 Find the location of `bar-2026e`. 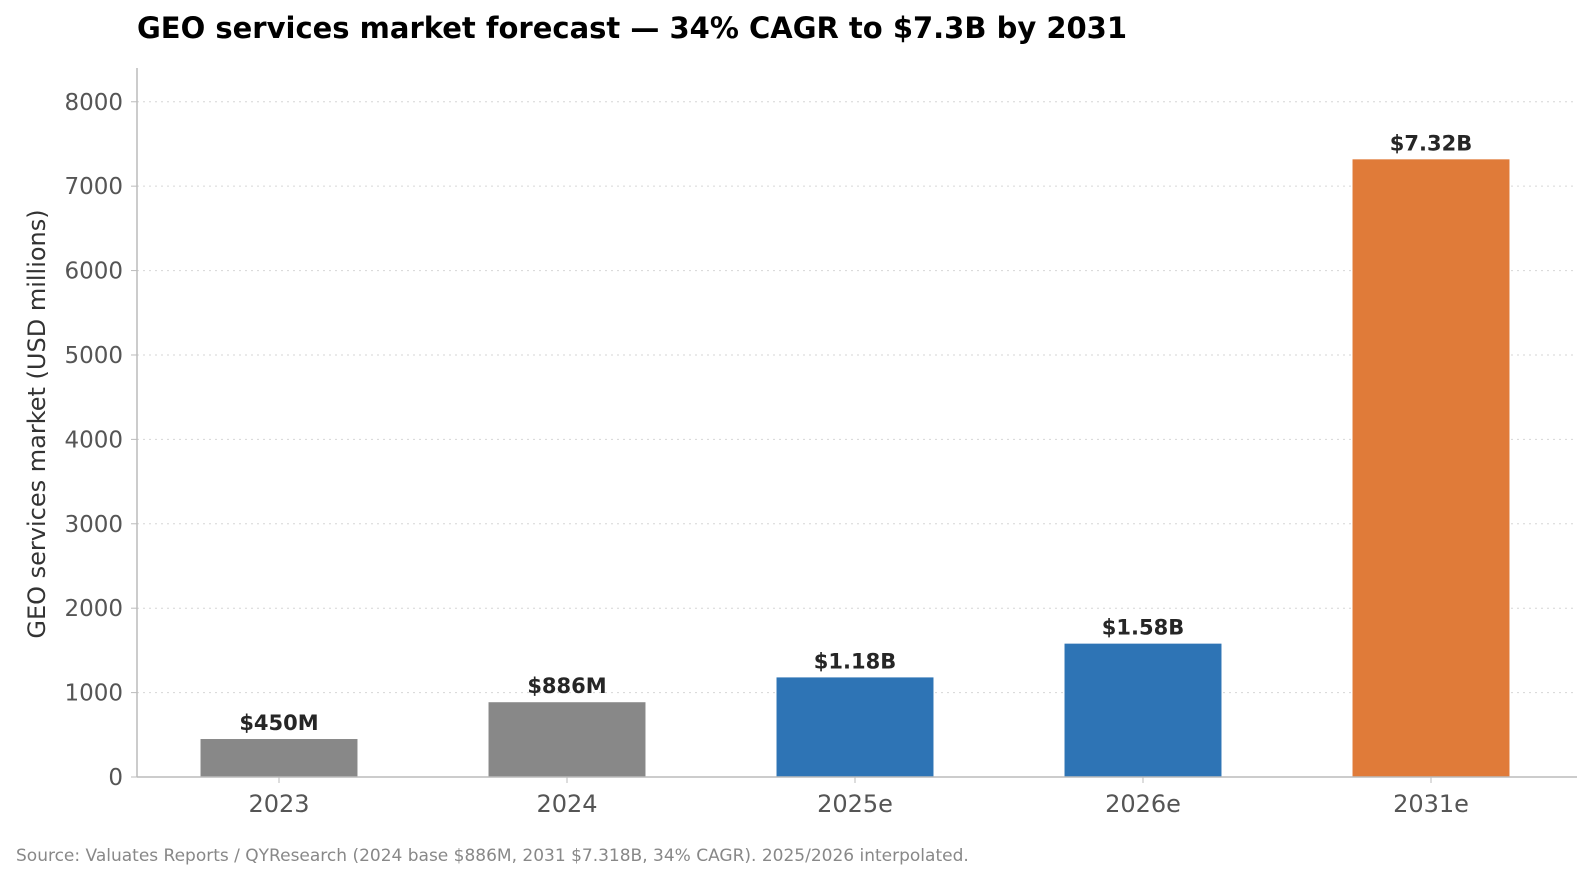

bar-2026e is located at coordinates (1143, 710).